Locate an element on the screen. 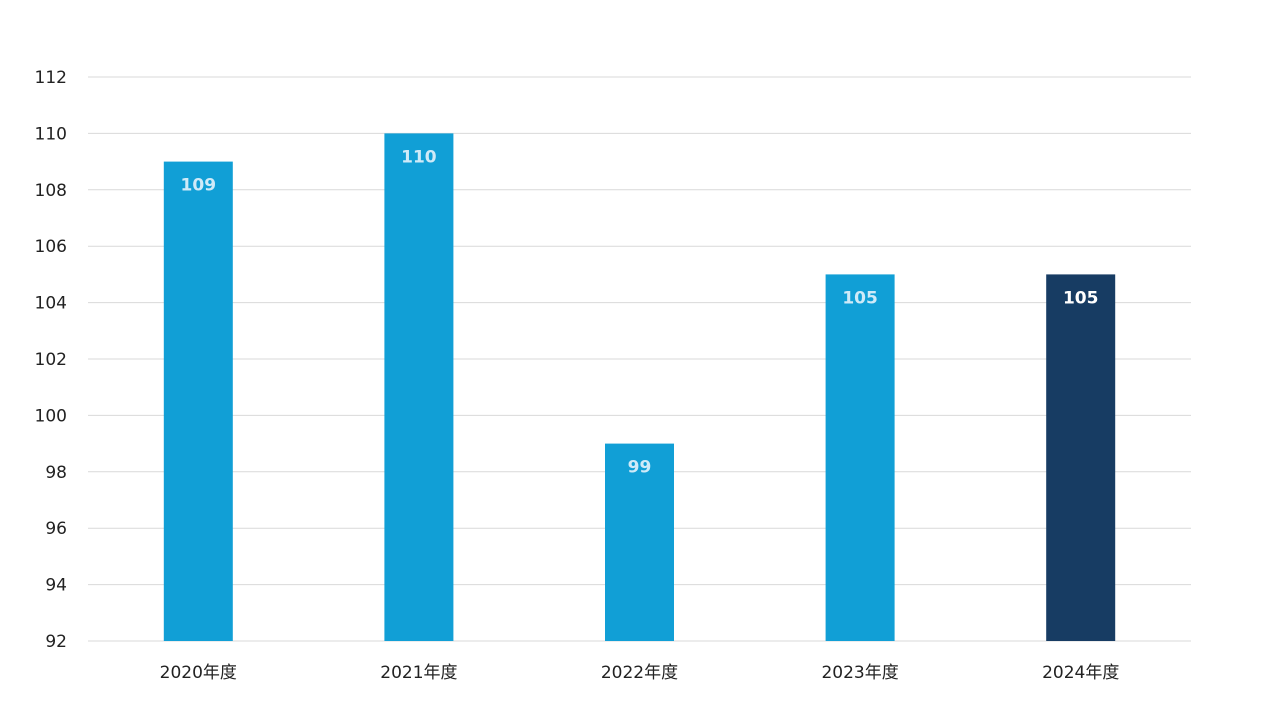 The height and width of the screenshot is (720, 1280). bar-value-label: 109 is located at coordinates (199, 186).